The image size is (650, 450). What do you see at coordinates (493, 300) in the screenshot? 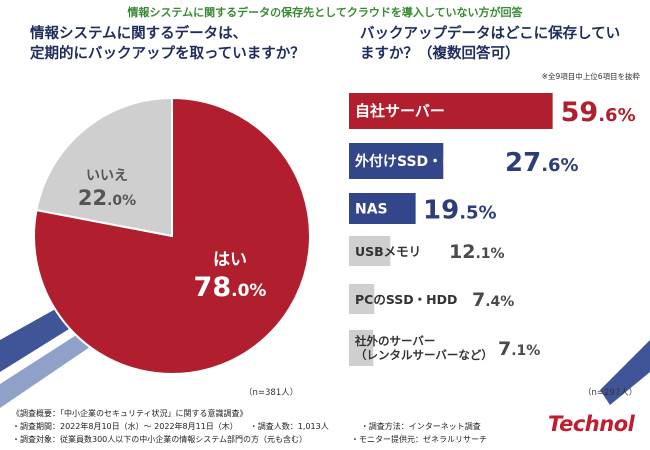
I see `bar-value-label: 7.4%` at bounding box center [493, 300].